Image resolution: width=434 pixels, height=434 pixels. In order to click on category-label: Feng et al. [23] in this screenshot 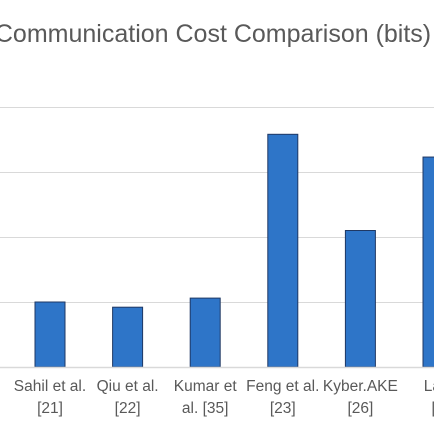, I will do `click(282, 397)`.